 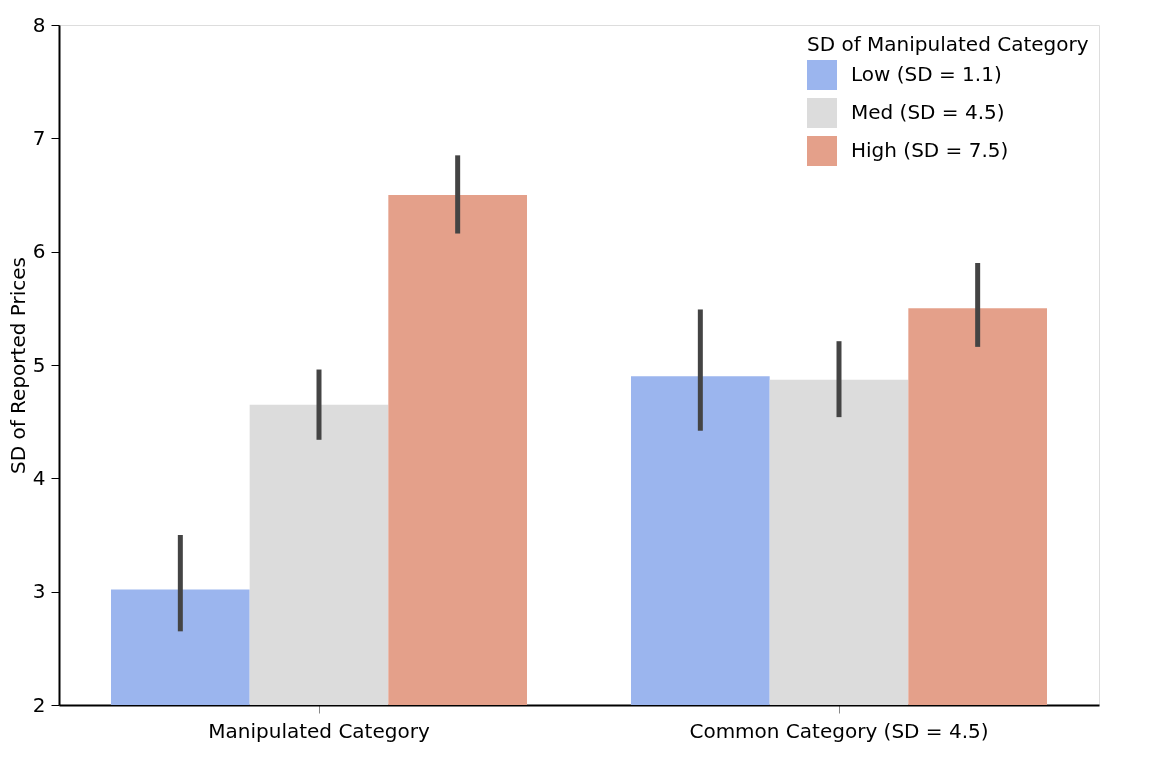 I want to click on y-tick-label: 5, so click(x=39, y=364).